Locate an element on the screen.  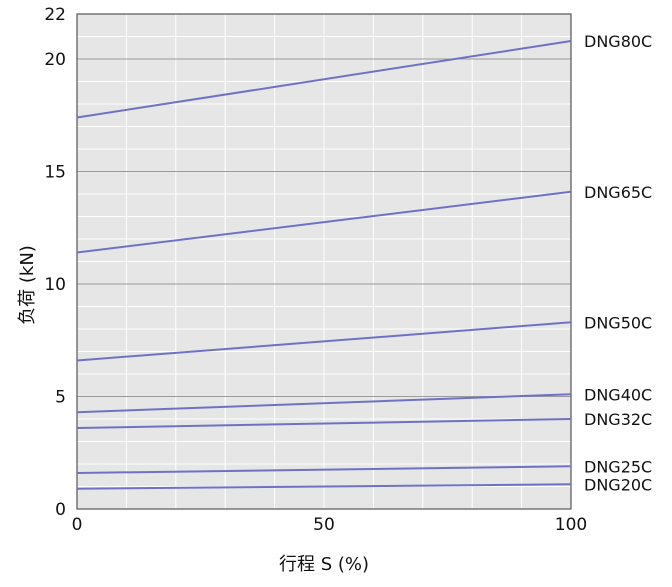
series-line-dng40c is located at coordinates (324, 403).